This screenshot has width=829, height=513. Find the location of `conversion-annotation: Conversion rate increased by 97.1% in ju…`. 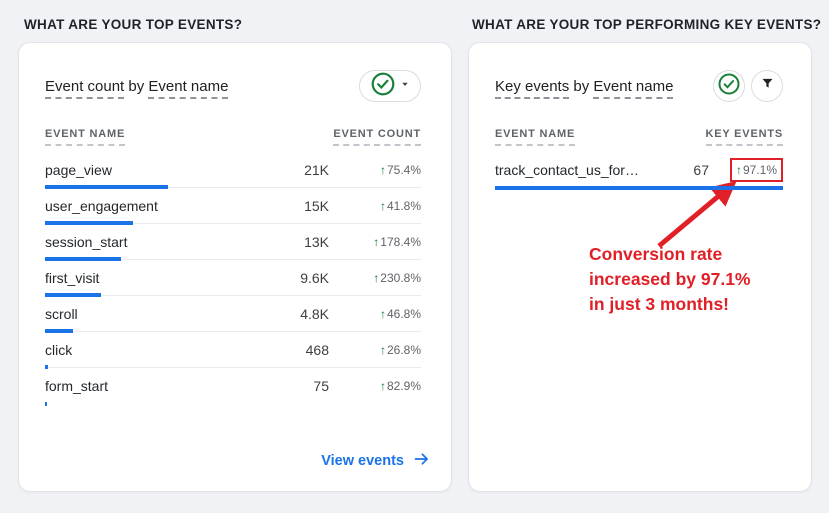

conversion-annotation: Conversion rate increased by 97.1% in ju… is located at coordinates (669, 279).